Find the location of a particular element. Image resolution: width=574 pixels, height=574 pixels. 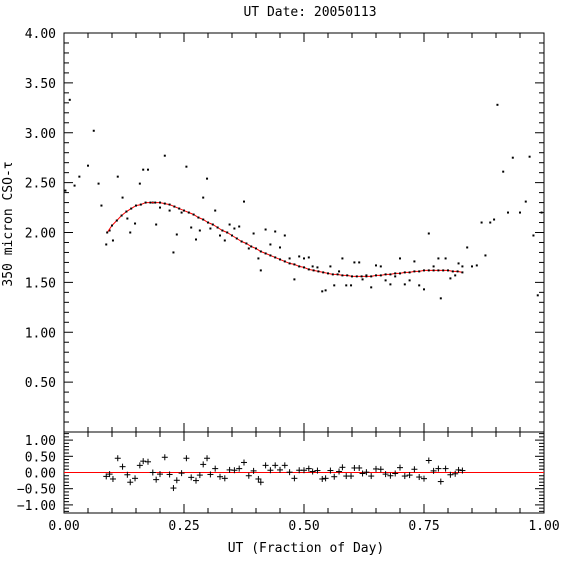

fit-curve-line is located at coordinates (284, 239).